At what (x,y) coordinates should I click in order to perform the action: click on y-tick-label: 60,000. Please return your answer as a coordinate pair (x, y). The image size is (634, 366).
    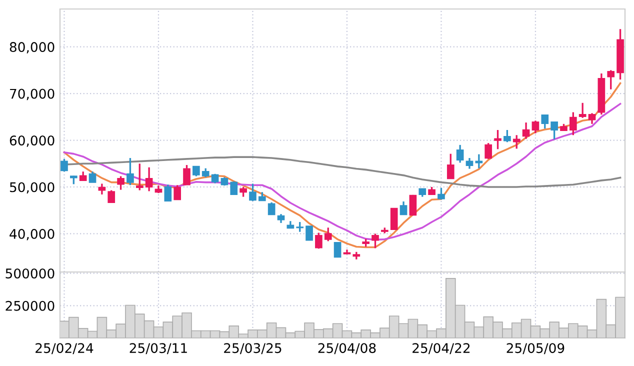
    Looking at the image, I should click on (32, 141).